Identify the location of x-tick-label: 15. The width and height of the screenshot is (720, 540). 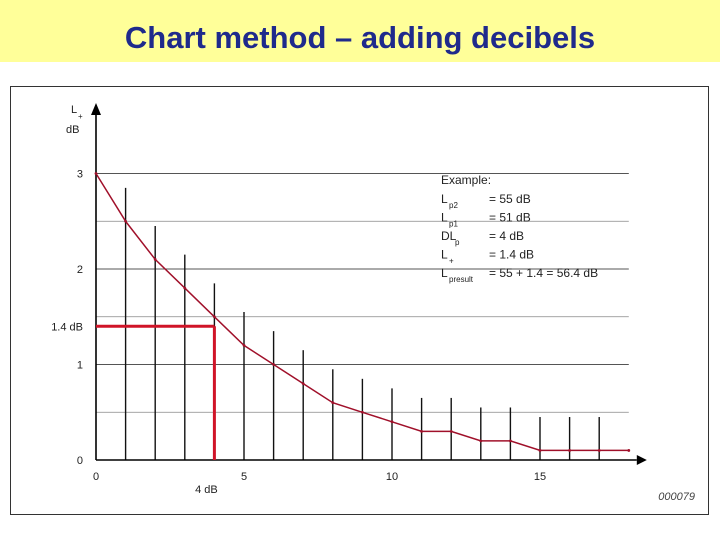
(540, 477).